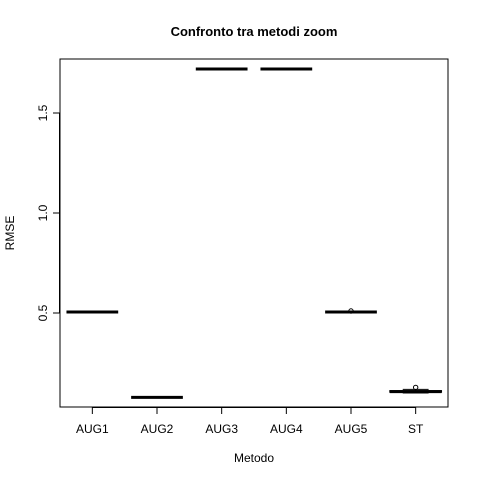 Image resolution: width=480 pixels, height=480 pixels. I want to click on x-axis-label: Metodo, so click(254, 458).